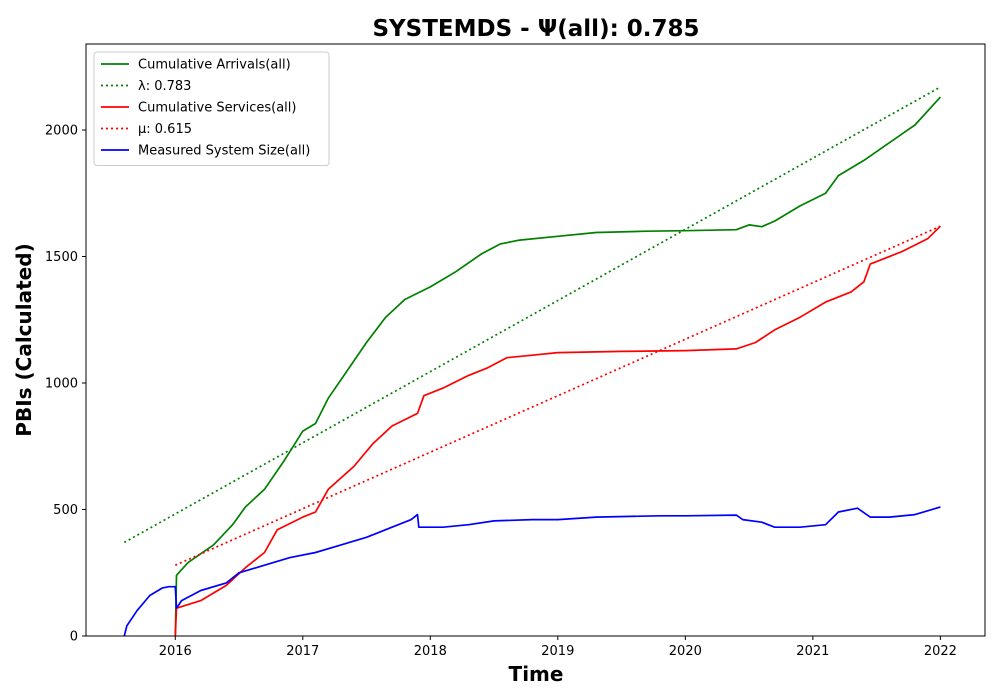 The image size is (1000, 700). Describe the element at coordinates (214, 65) in the screenshot. I see `legend-entry: Cumulative Arrivals(all)` at that location.